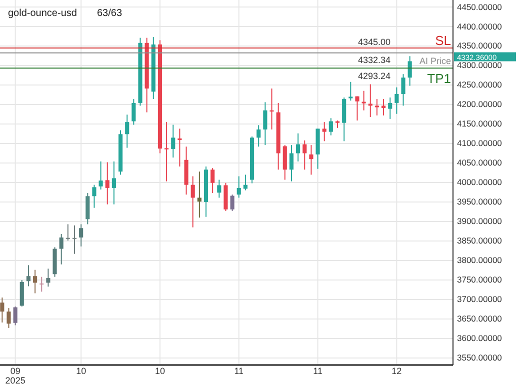 Image resolution: width=520 pixels, height=390 pixels. I want to click on y-tick-label: 3550.00000, so click(479, 357).